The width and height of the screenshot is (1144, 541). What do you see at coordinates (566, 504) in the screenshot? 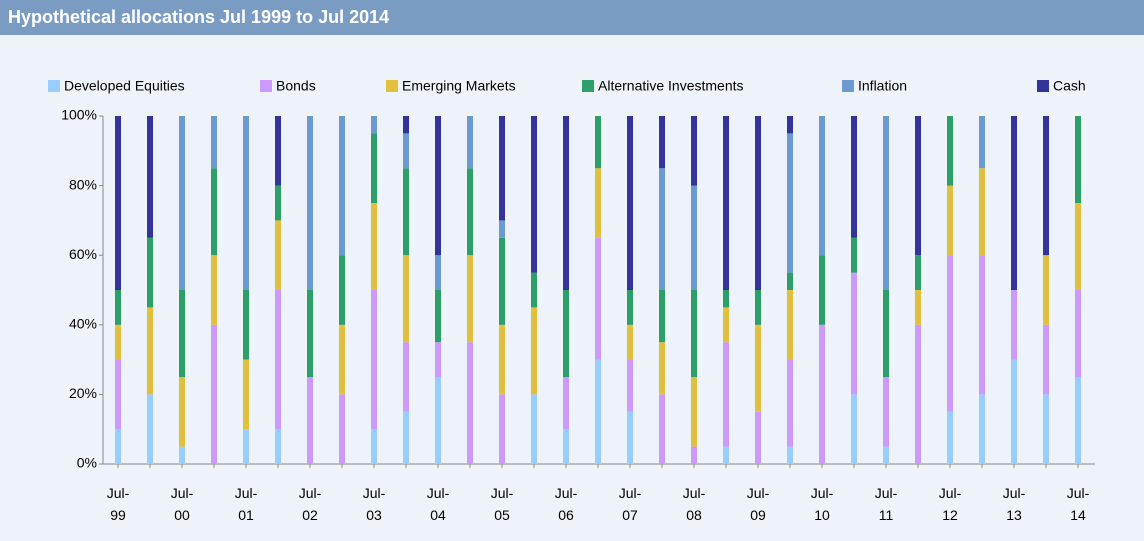
I see `x-tick-label: Jul-06` at bounding box center [566, 504].